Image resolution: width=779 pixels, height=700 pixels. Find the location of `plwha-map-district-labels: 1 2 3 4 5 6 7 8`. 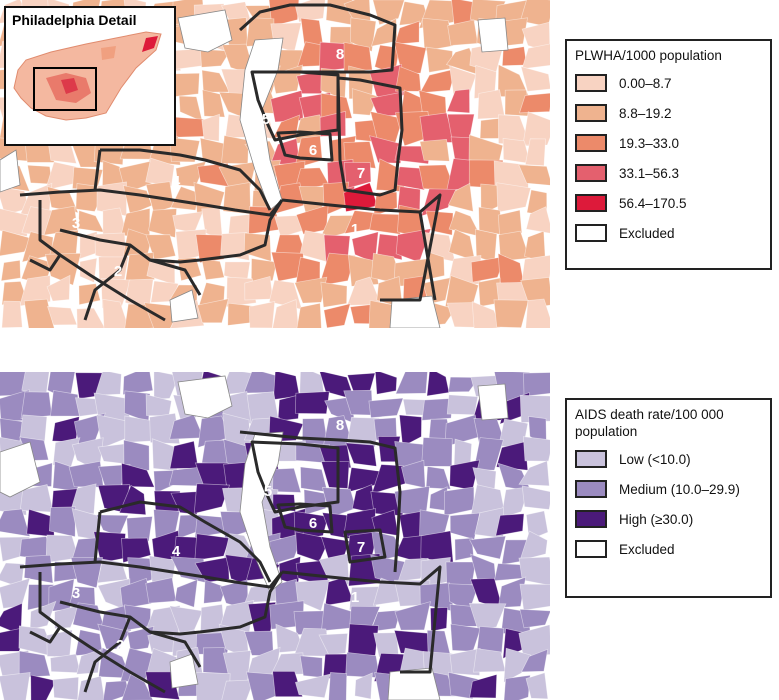

plwha-map-district-labels: 1 2 3 4 5 6 7 8 is located at coordinates (218, 163).